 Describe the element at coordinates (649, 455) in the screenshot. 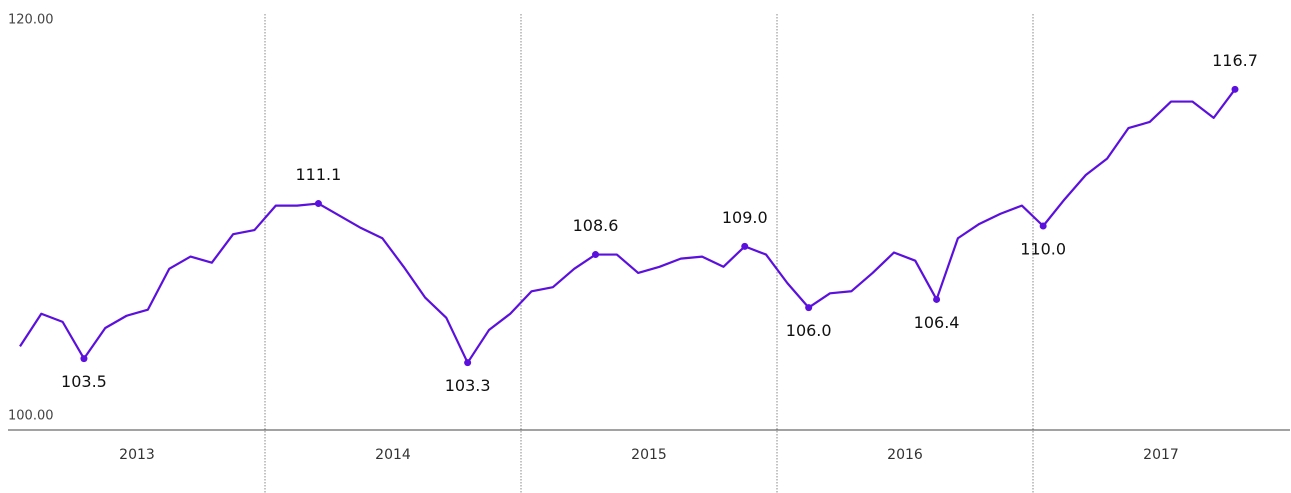

I see `x-tick-label: 2015` at that location.